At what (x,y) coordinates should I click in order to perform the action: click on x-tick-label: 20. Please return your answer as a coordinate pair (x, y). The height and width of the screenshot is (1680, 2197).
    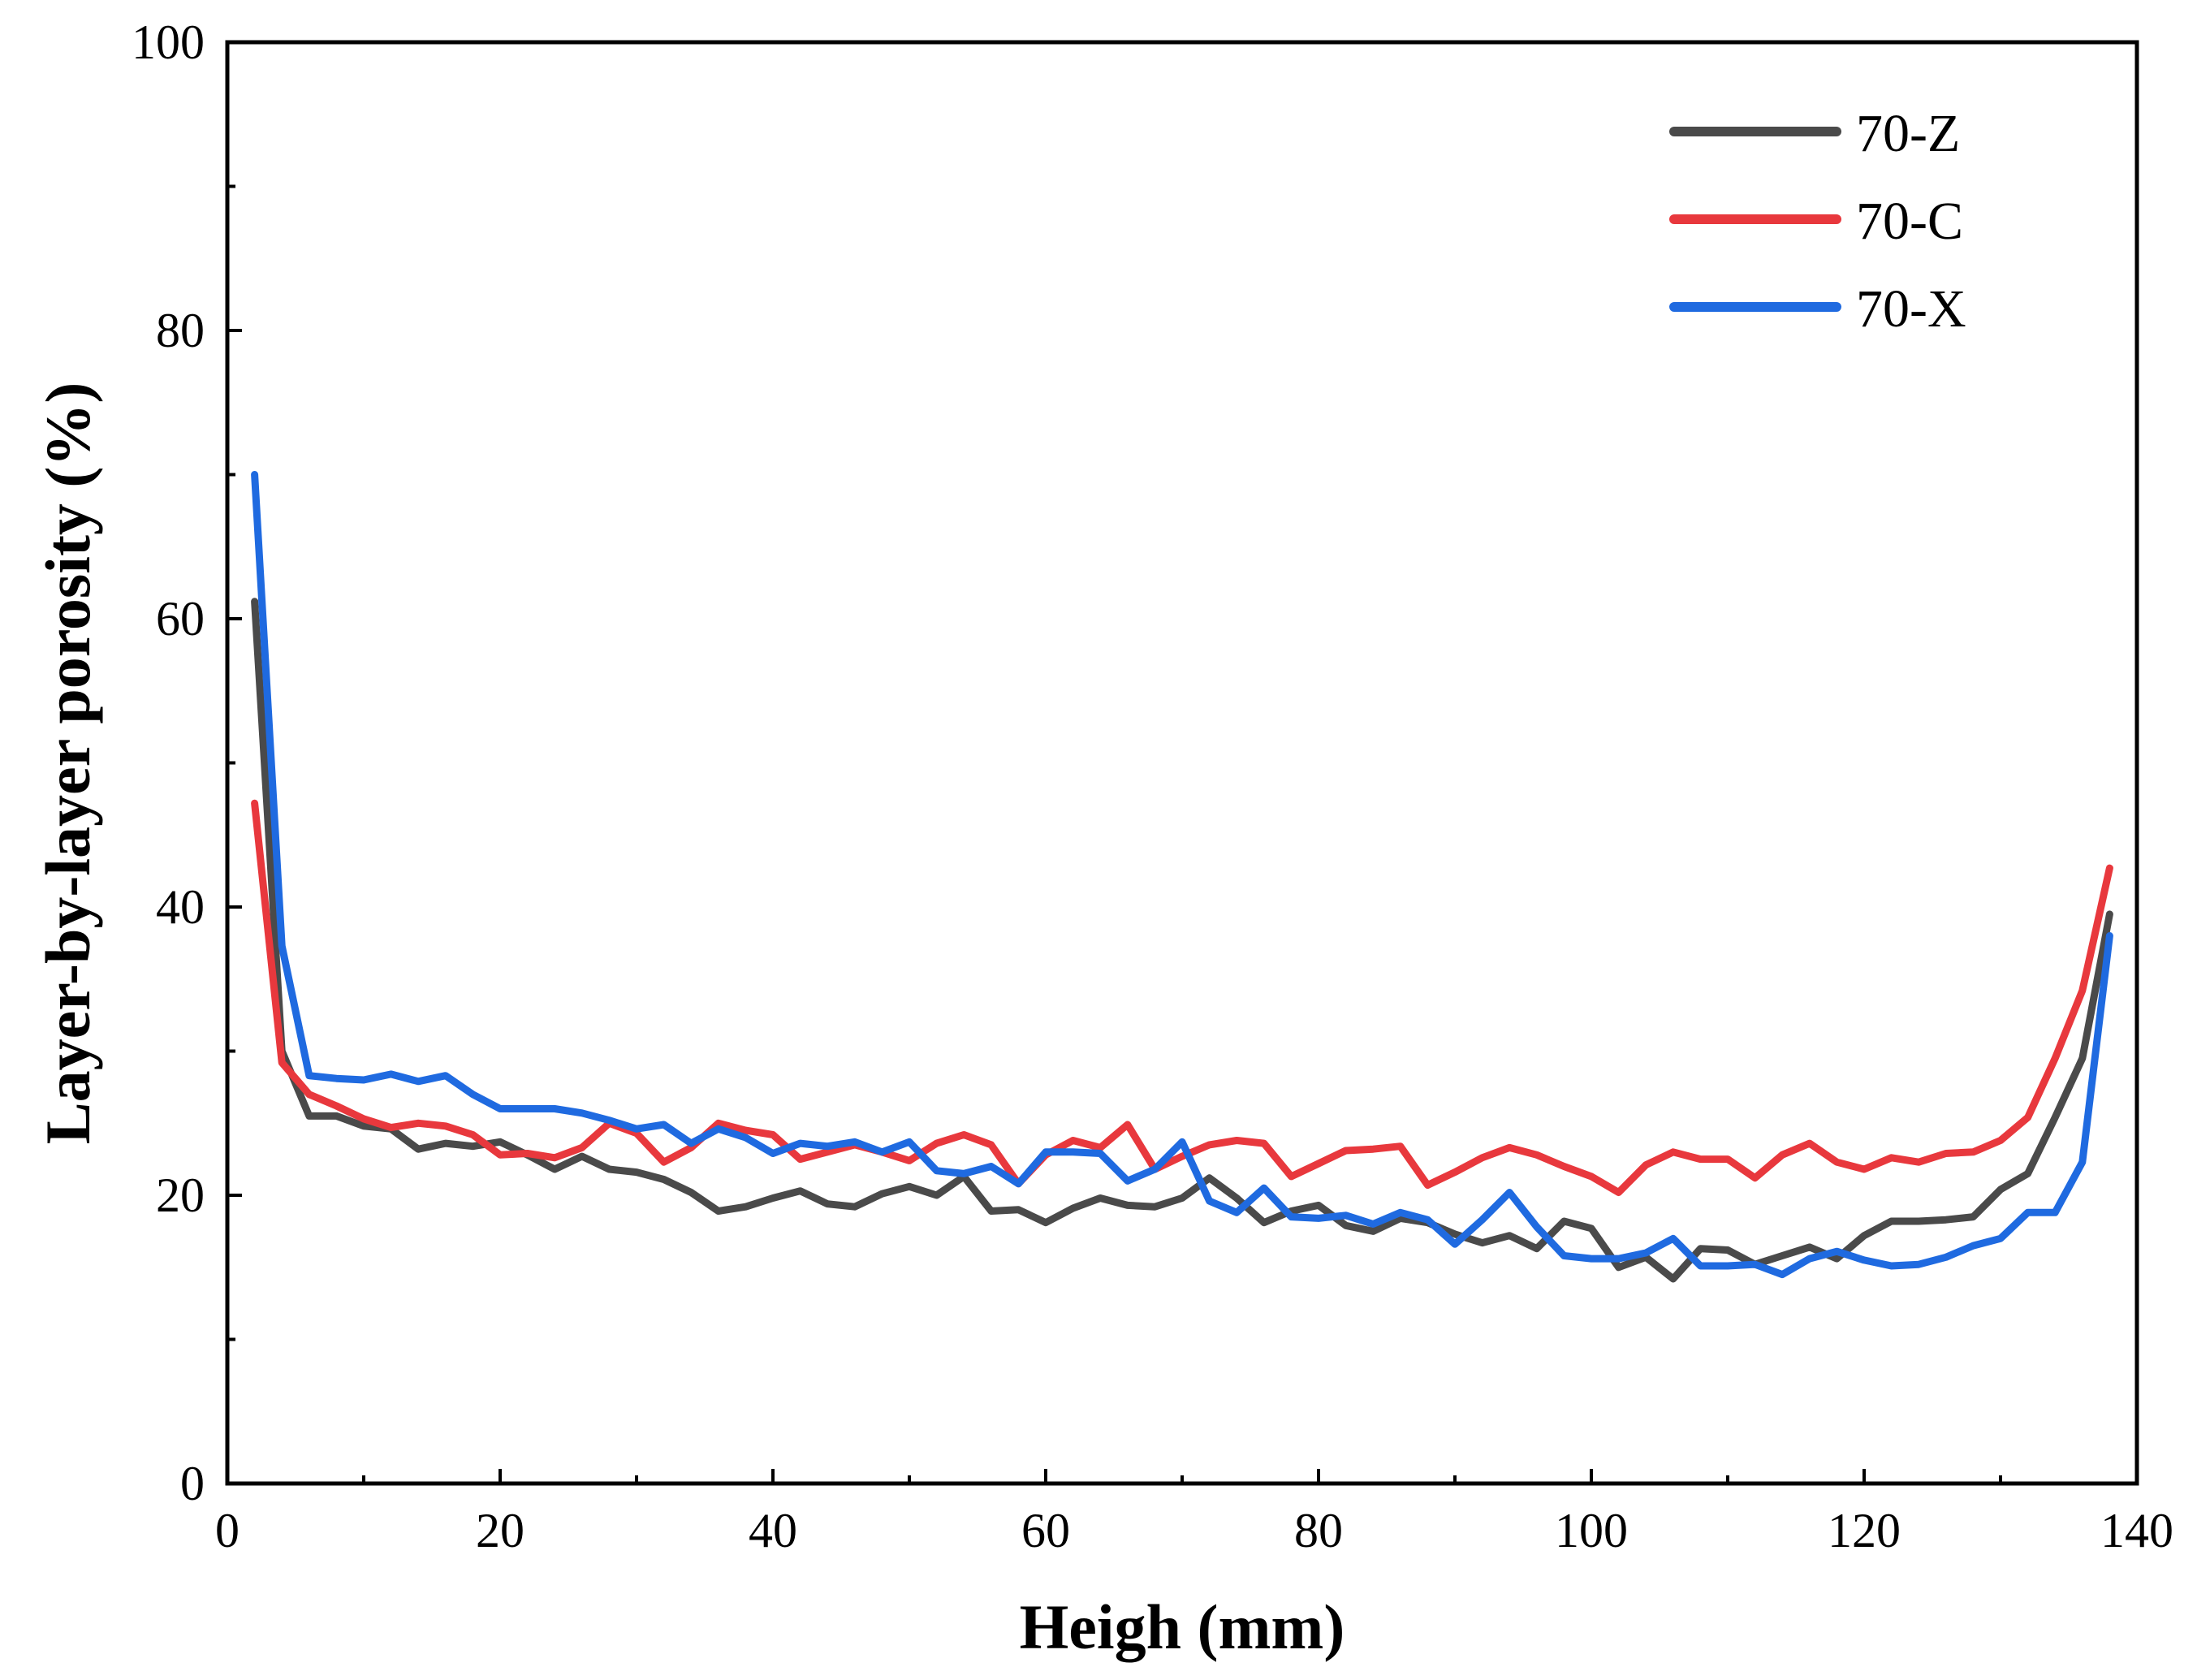
    Looking at the image, I should click on (500, 1530).